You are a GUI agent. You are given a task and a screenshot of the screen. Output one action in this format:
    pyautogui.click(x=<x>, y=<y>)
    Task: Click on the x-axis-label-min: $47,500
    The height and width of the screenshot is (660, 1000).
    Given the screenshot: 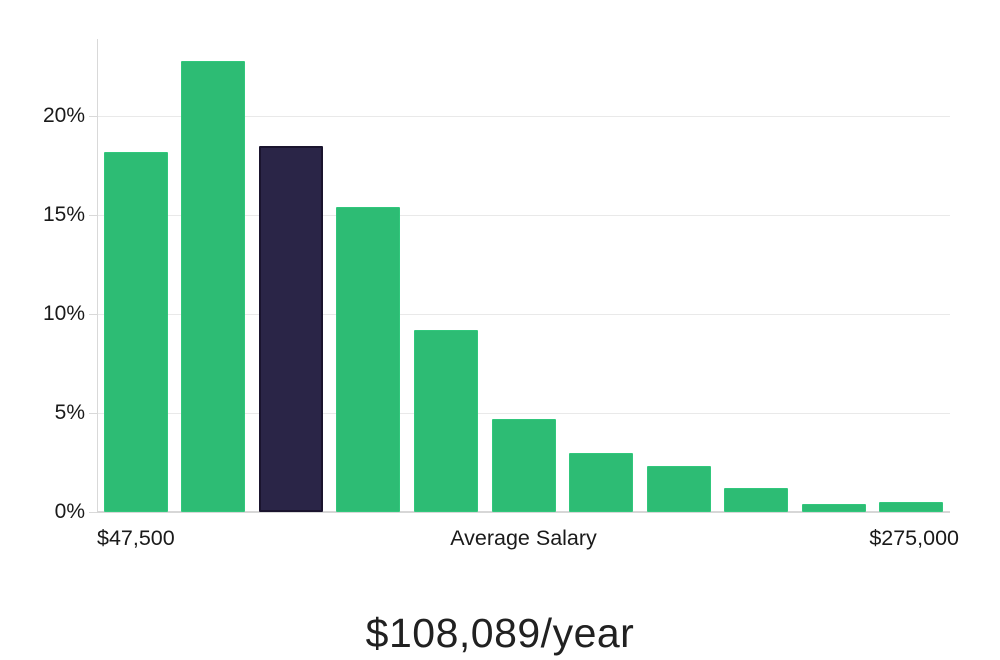 What is the action you would take?
    pyautogui.click(x=136, y=538)
    